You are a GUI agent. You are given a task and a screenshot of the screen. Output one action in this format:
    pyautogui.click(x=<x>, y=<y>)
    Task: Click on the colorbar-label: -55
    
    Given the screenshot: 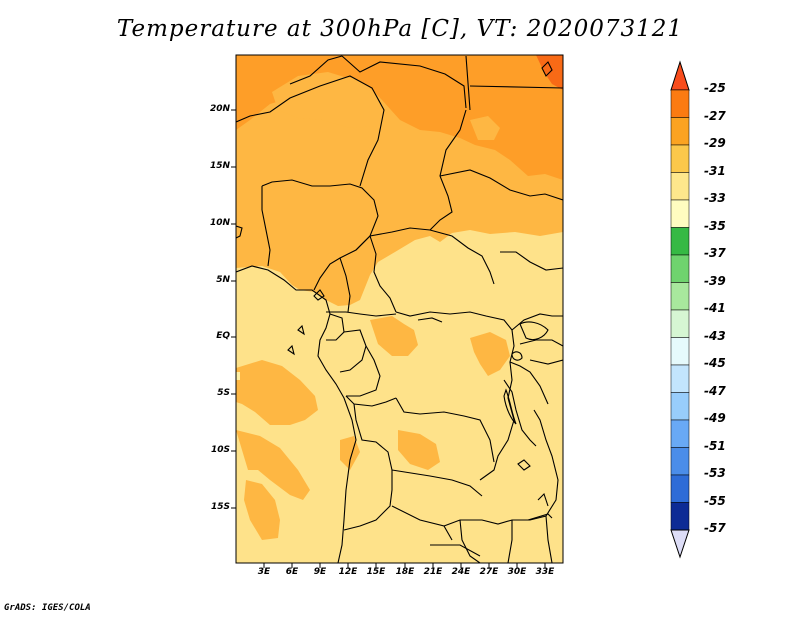 What is the action you would take?
    pyautogui.click(x=715, y=501)
    